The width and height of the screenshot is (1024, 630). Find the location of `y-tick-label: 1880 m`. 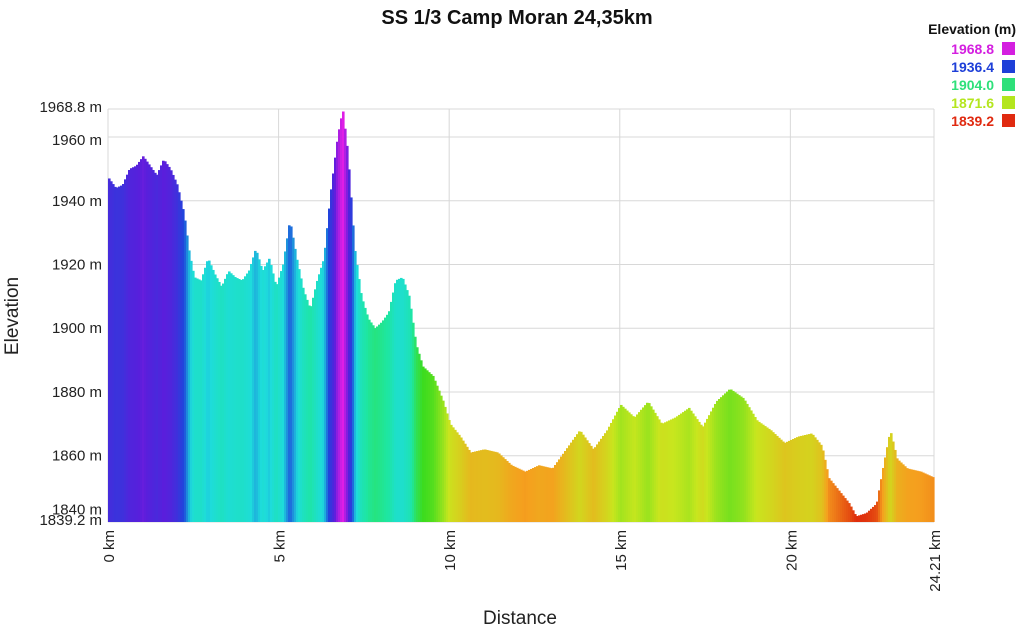

y-tick-label: 1880 m is located at coordinates (77, 392).